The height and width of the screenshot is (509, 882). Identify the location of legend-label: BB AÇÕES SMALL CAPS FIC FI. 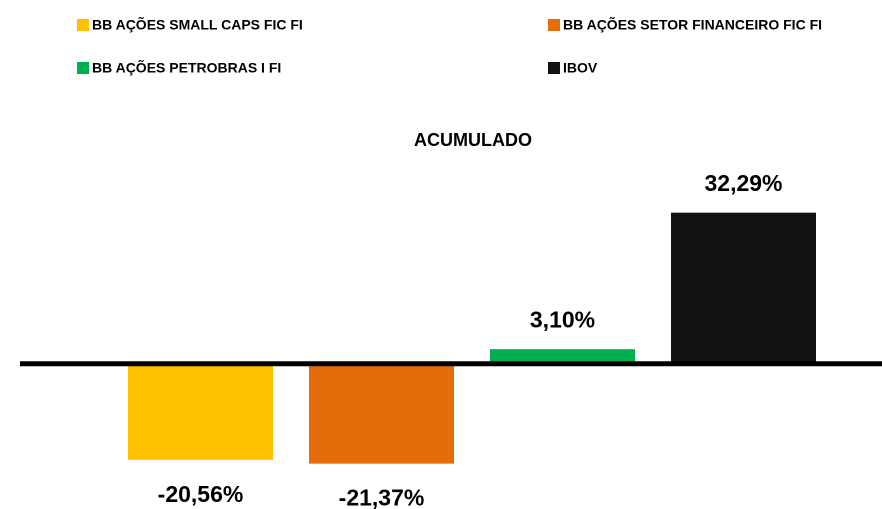
(197, 24).